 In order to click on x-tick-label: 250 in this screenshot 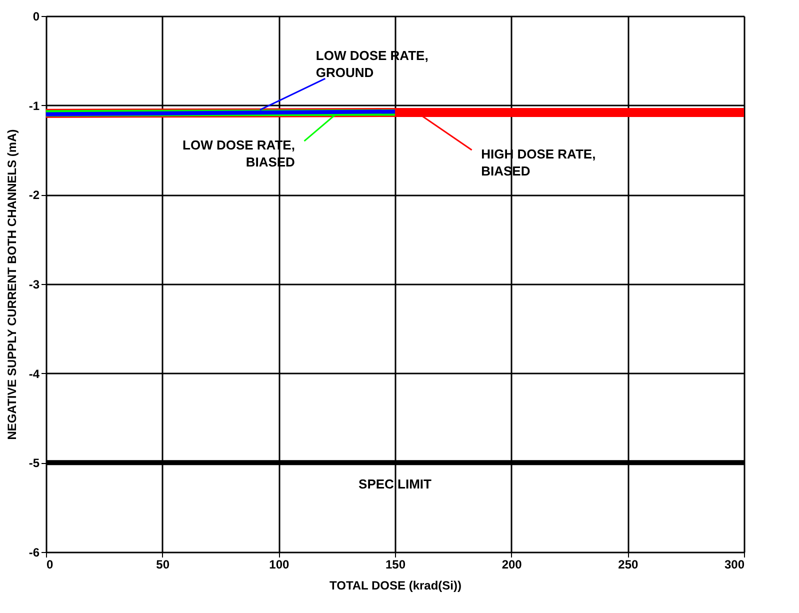, I will do `click(628, 565)`.